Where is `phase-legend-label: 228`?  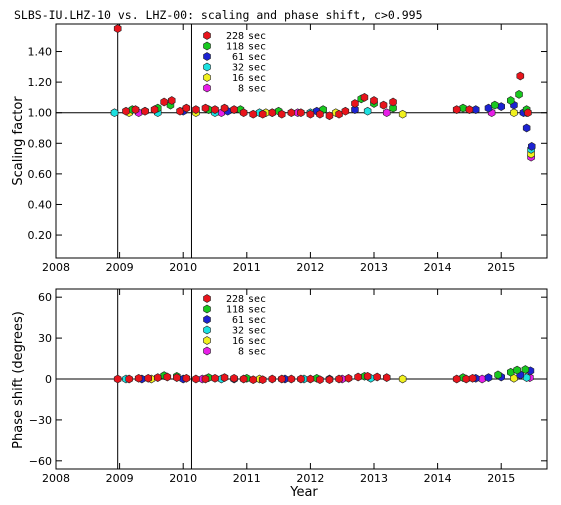
phase-legend-label: 228 is located at coordinates (235, 299).